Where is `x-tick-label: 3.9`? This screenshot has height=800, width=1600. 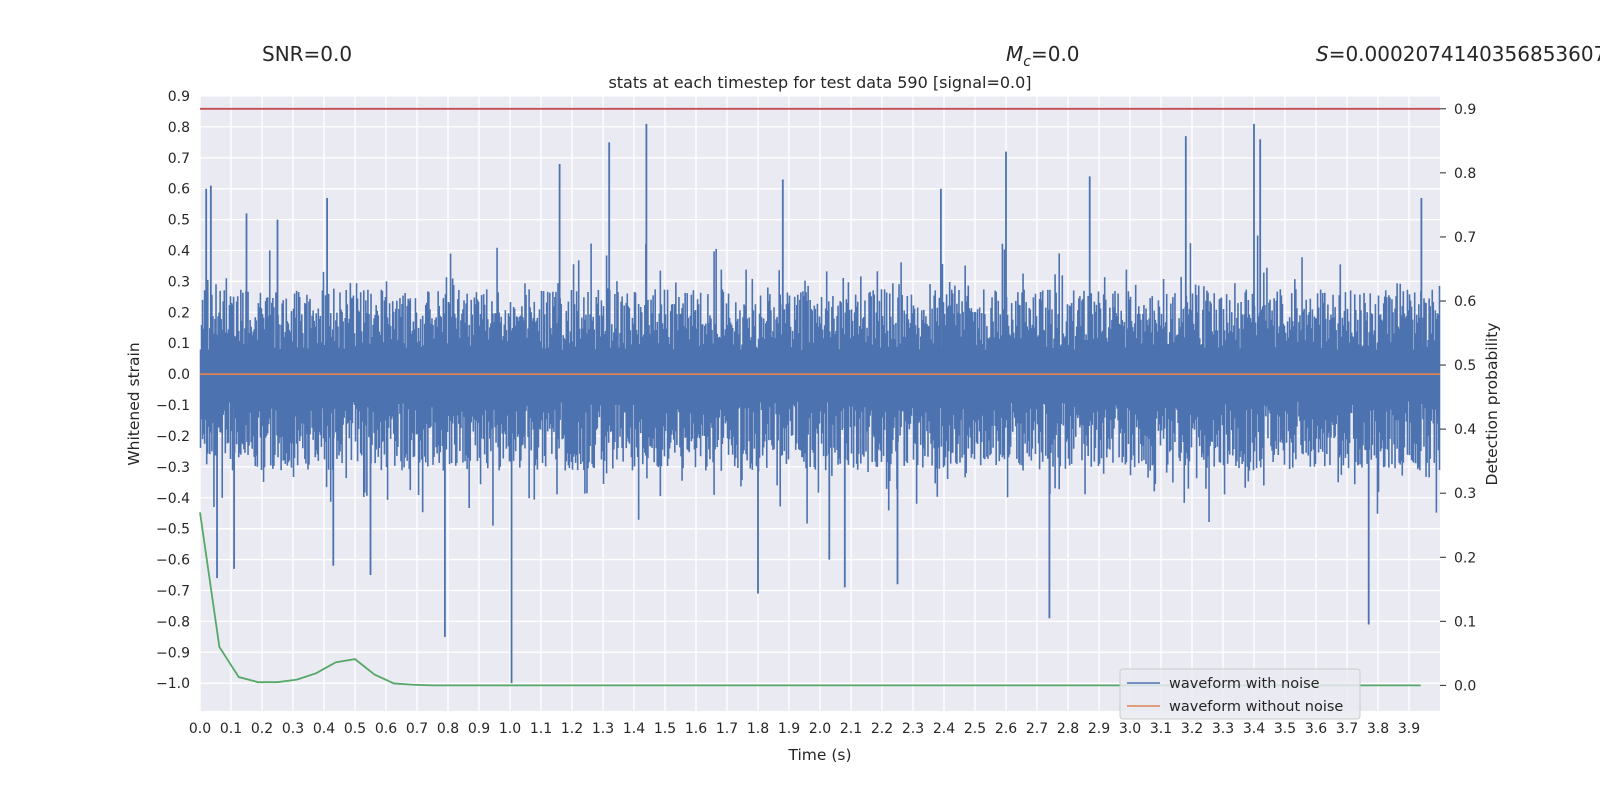 x-tick-label: 3.9 is located at coordinates (1409, 729).